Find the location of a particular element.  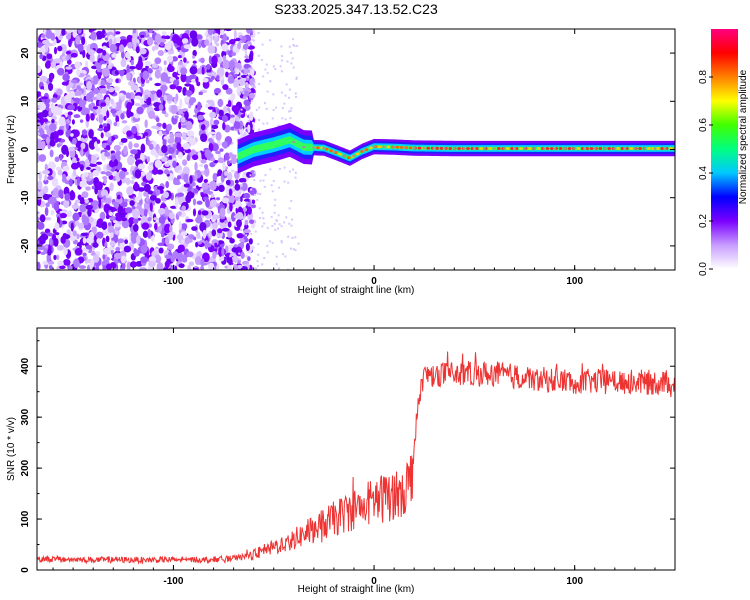

y-tick-label: 0 is located at coordinates (25, 149).